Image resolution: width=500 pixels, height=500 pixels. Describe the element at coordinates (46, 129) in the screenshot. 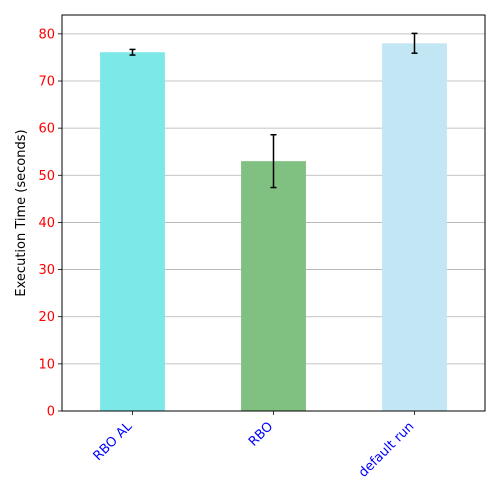

I see `y-tick-label: 60` at that location.